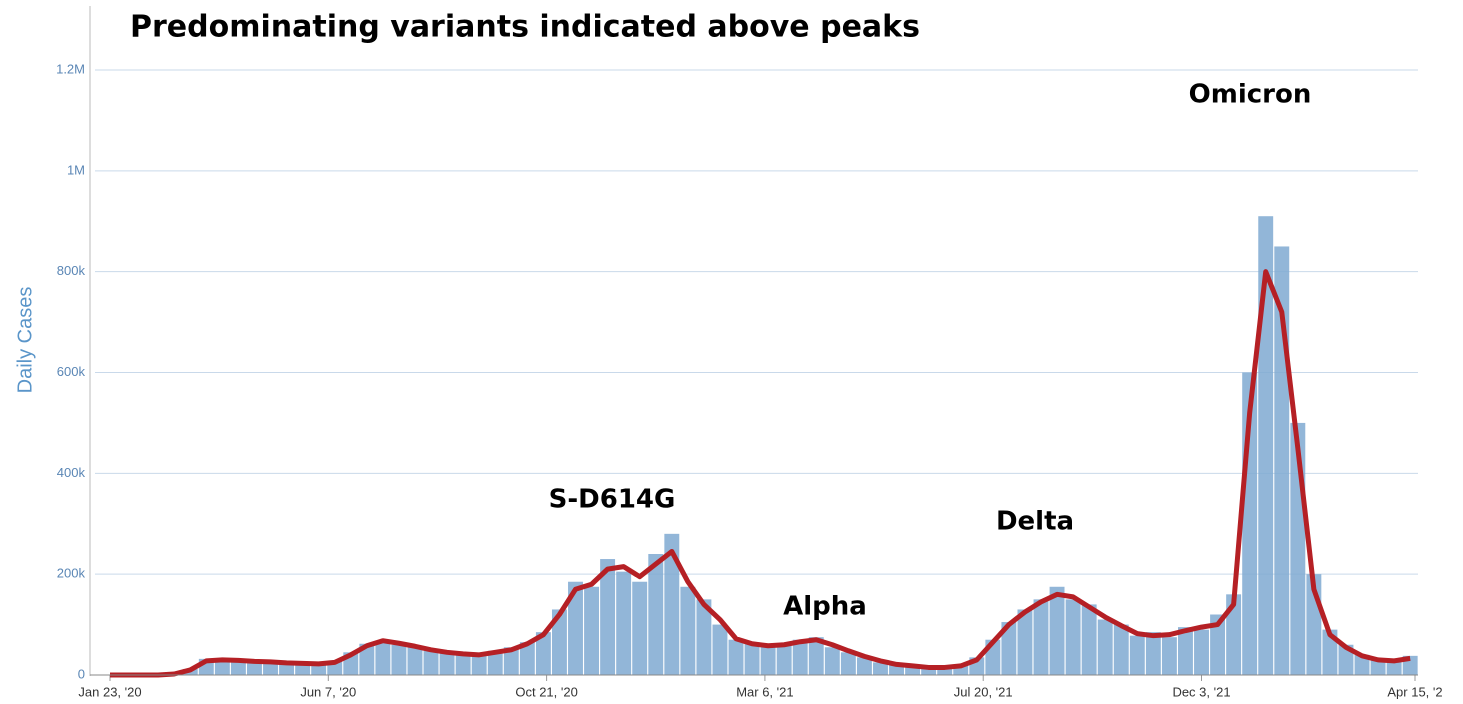 This screenshot has height=704, width=1463. I want to click on y-axis-label: Daily Cases, so click(25, 340).